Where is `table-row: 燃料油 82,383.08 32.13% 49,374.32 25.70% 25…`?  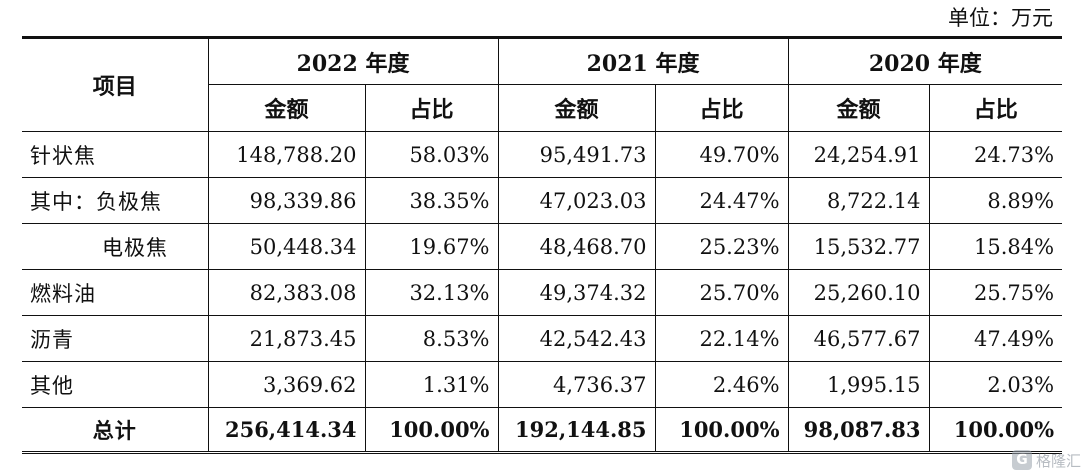
table-row: 燃料油 82,383.08 32.13% 49,374.32 25.70% 25… is located at coordinates (542, 292).